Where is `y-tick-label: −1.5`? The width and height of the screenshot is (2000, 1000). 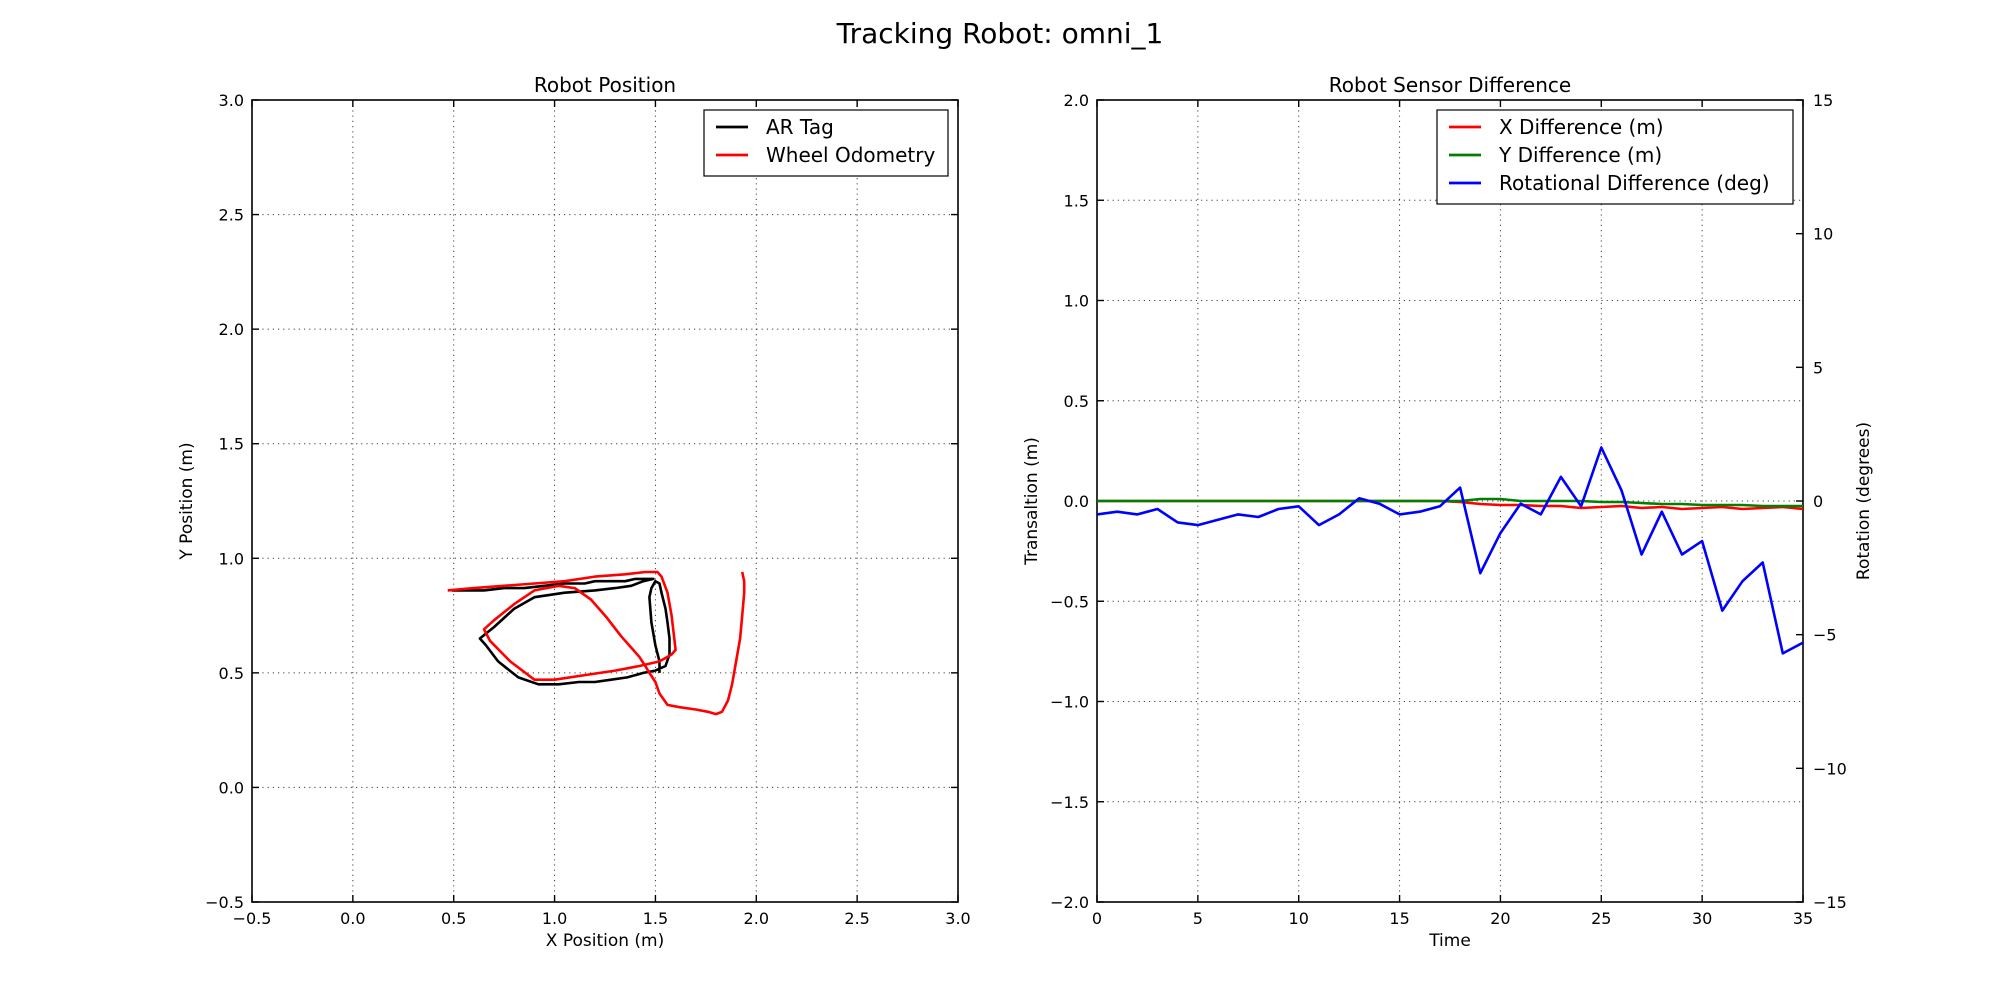 y-tick-label: −1.5 is located at coordinates (1069, 802).